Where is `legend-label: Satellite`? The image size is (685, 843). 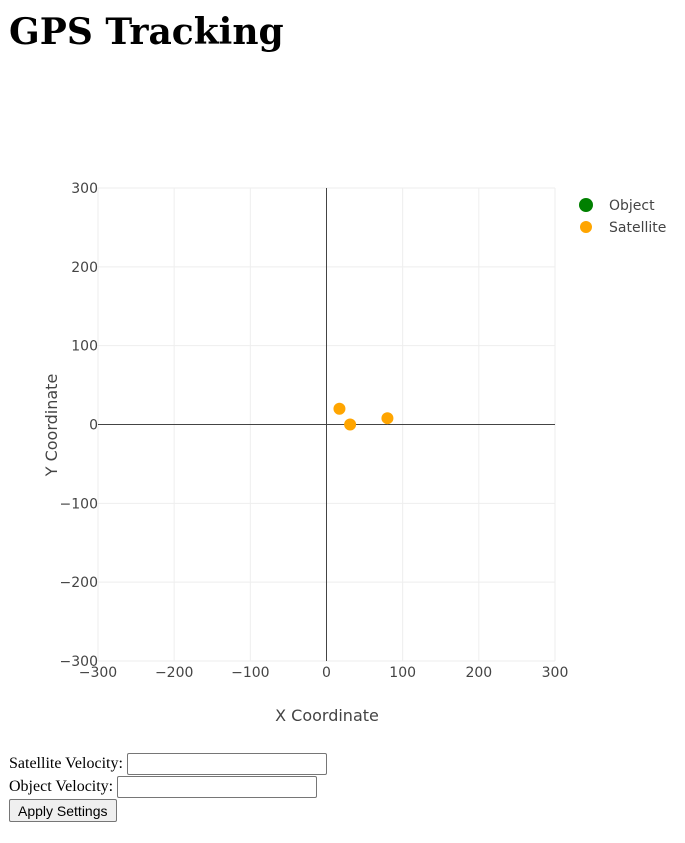 legend-label: Satellite is located at coordinates (637, 228).